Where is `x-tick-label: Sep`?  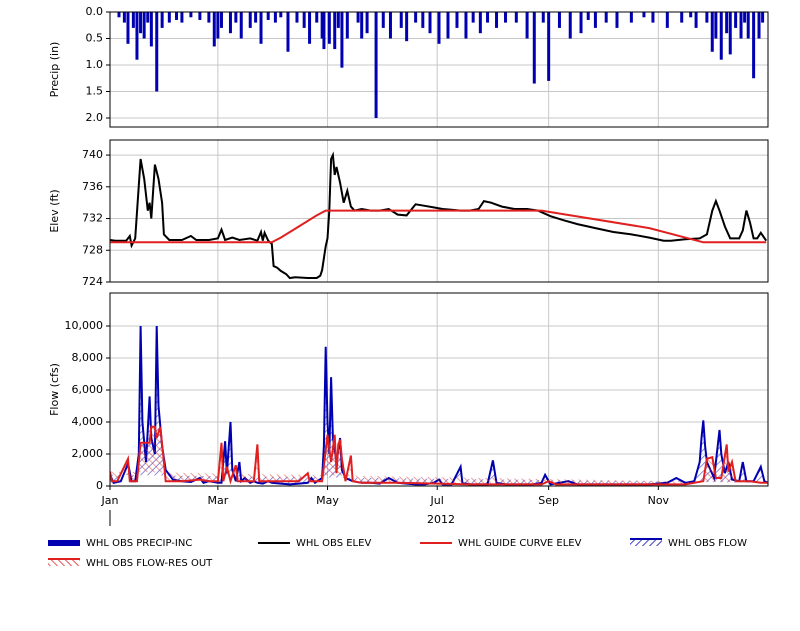 x-tick-label: Sep is located at coordinates (548, 500).